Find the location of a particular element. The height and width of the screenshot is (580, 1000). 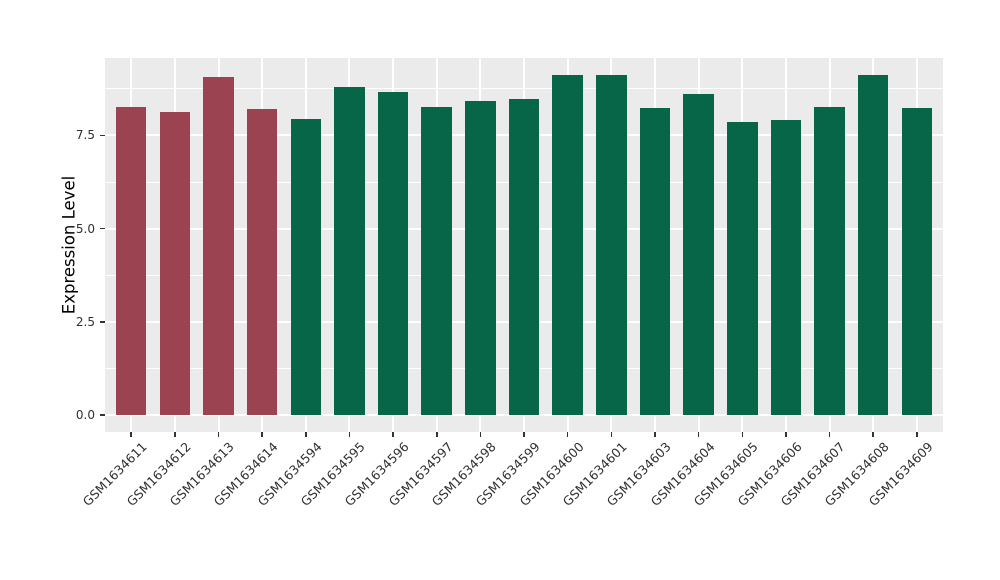

y-tick-label: 7.5 is located at coordinates (85, 135).